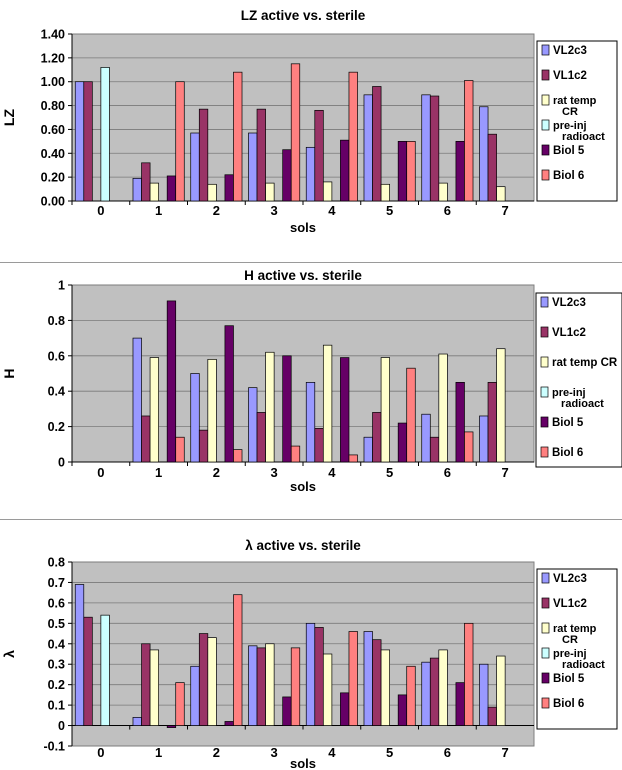  What do you see at coordinates (61, 286) in the screenshot?
I see `y-tick-label: 1` at bounding box center [61, 286].